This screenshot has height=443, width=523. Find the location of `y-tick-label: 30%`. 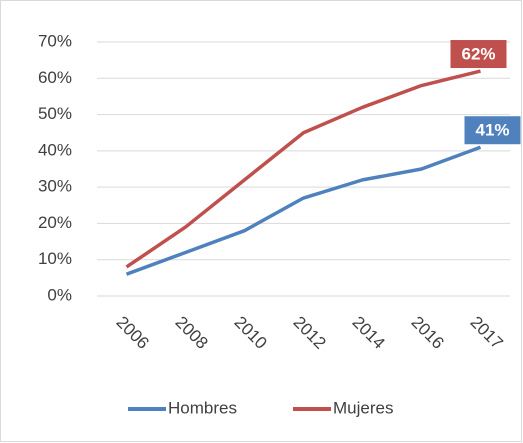

y-tick-label: 30% is located at coordinates (55, 186).